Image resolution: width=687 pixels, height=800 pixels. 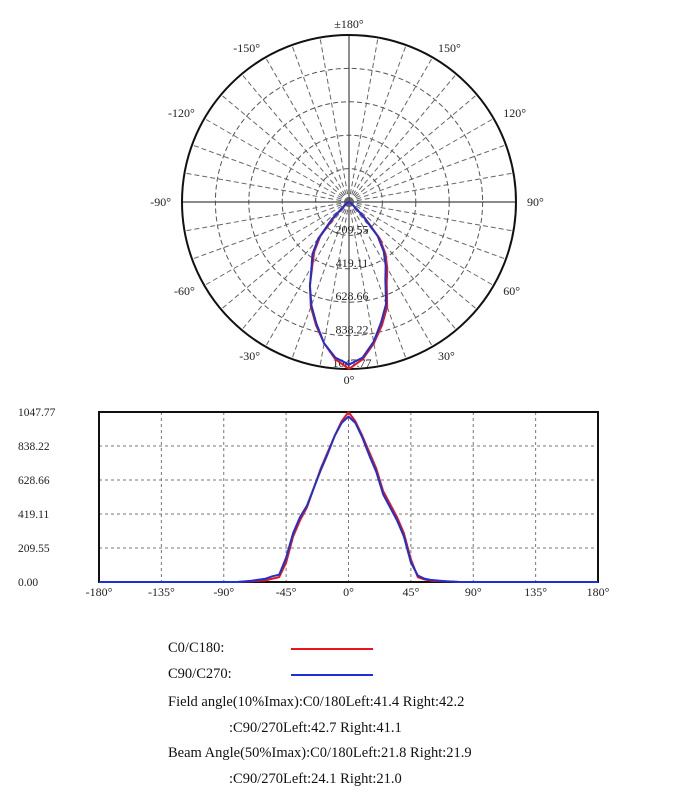 What do you see at coordinates (446, 356) in the screenshot?
I see `polar-angle-label: 30°` at bounding box center [446, 356].